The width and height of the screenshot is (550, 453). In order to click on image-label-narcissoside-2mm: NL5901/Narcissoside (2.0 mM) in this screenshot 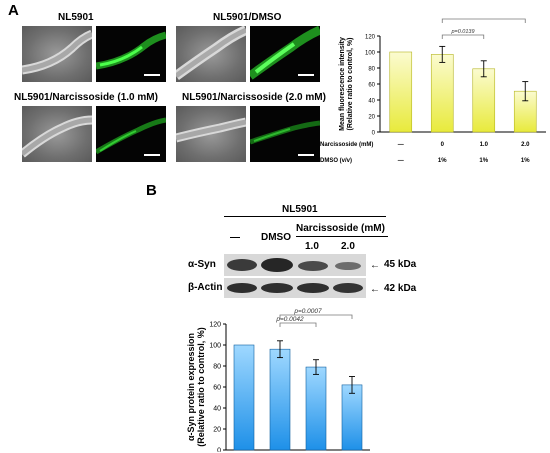, I will do `click(254, 97)`.